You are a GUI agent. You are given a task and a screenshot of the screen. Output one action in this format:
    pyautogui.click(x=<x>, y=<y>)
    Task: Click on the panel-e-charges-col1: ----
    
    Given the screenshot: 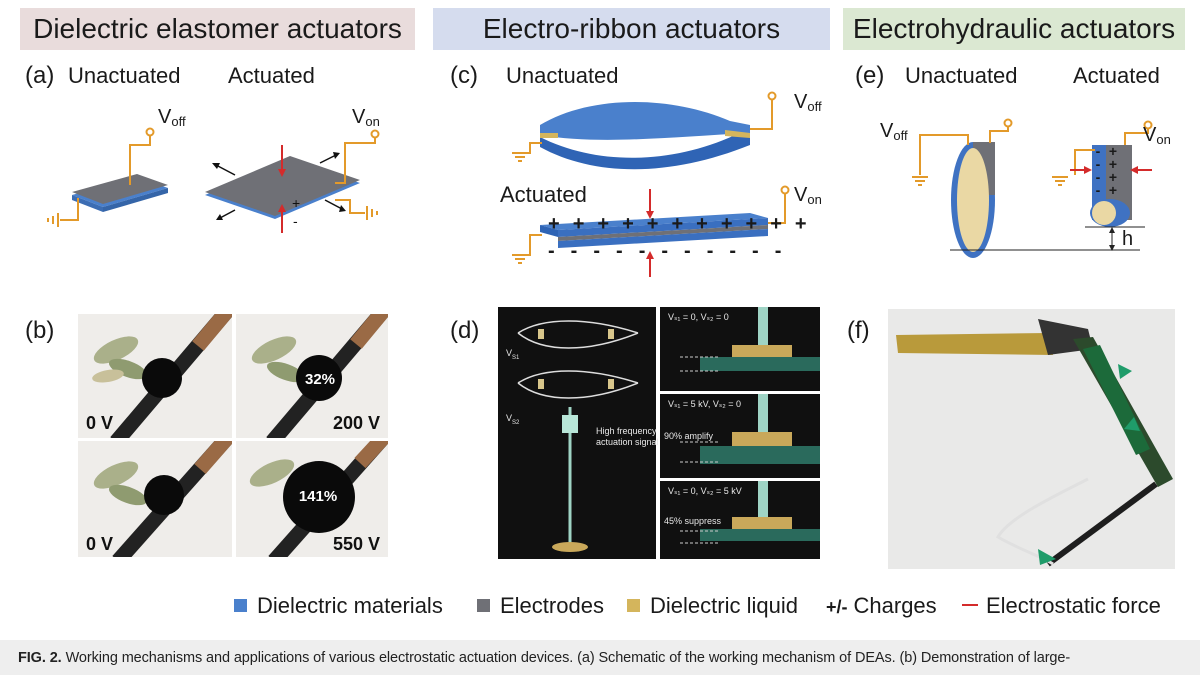 What is the action you would take?
    pyautogui.click(x=1098, y=170)
    